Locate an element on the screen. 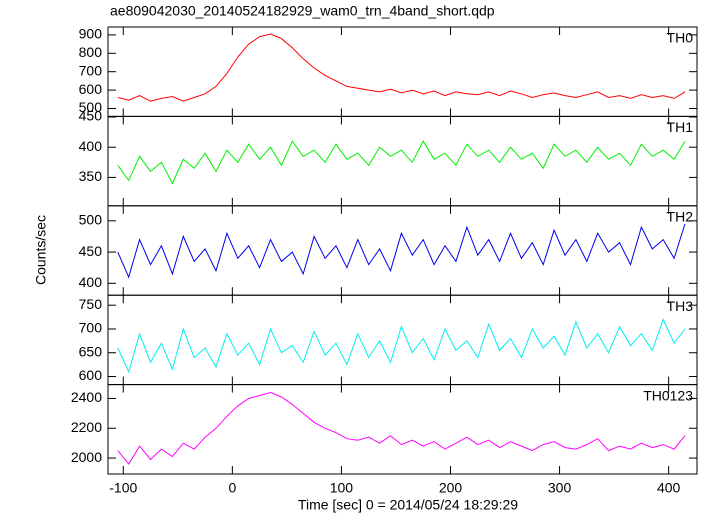  y-tick-label: 650 is located at coordinates (91, 351).